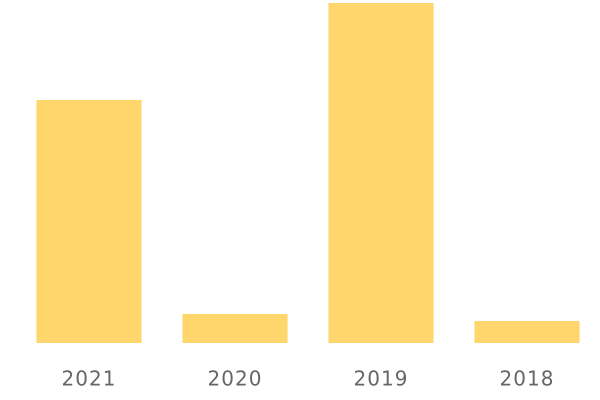 The width and height of the screenshot is (600, 400). What do you see at coordinates (527, 379) in the screenshot?
I see `x-tick-label: 2018` at bounding box center [527, 379].